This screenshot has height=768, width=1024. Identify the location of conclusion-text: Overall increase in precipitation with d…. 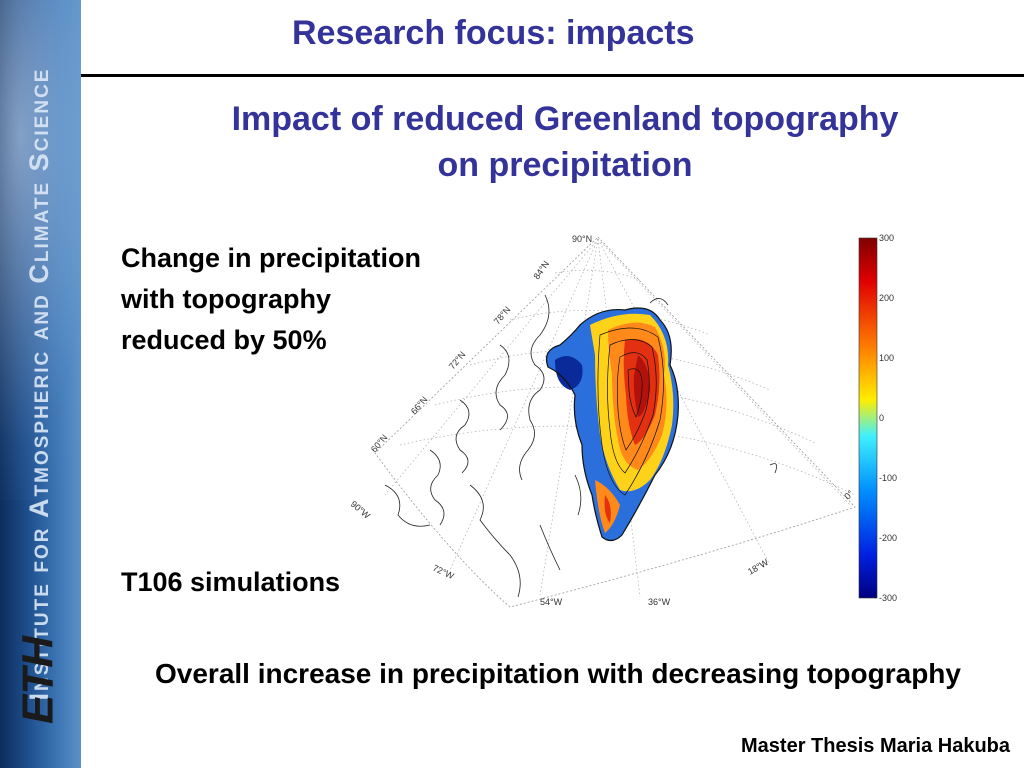
(558, 673).